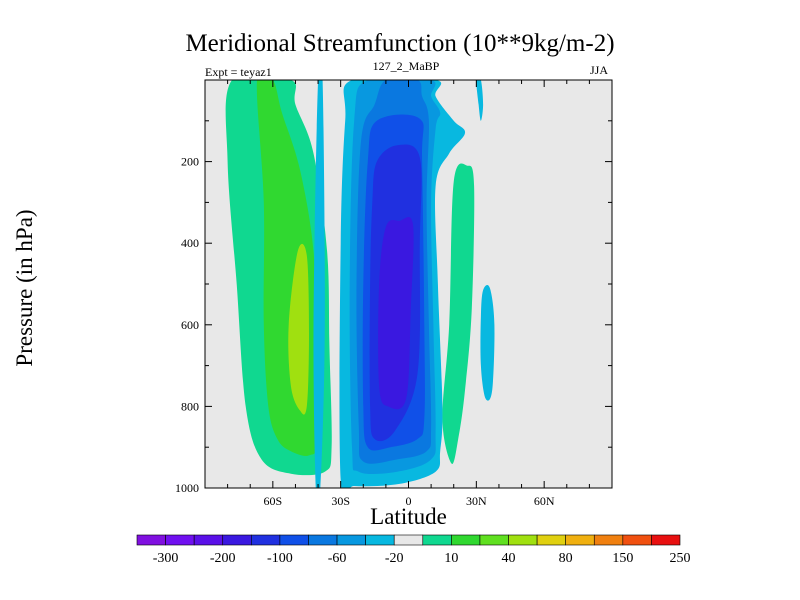 Image resolution: width=800 pixels, height=600 pixels. Describe the element at coordinates (400, 43) in the screenshot. I see `chart-title: Meridional Streamfunction (10**9kg/m-2)` at that location.